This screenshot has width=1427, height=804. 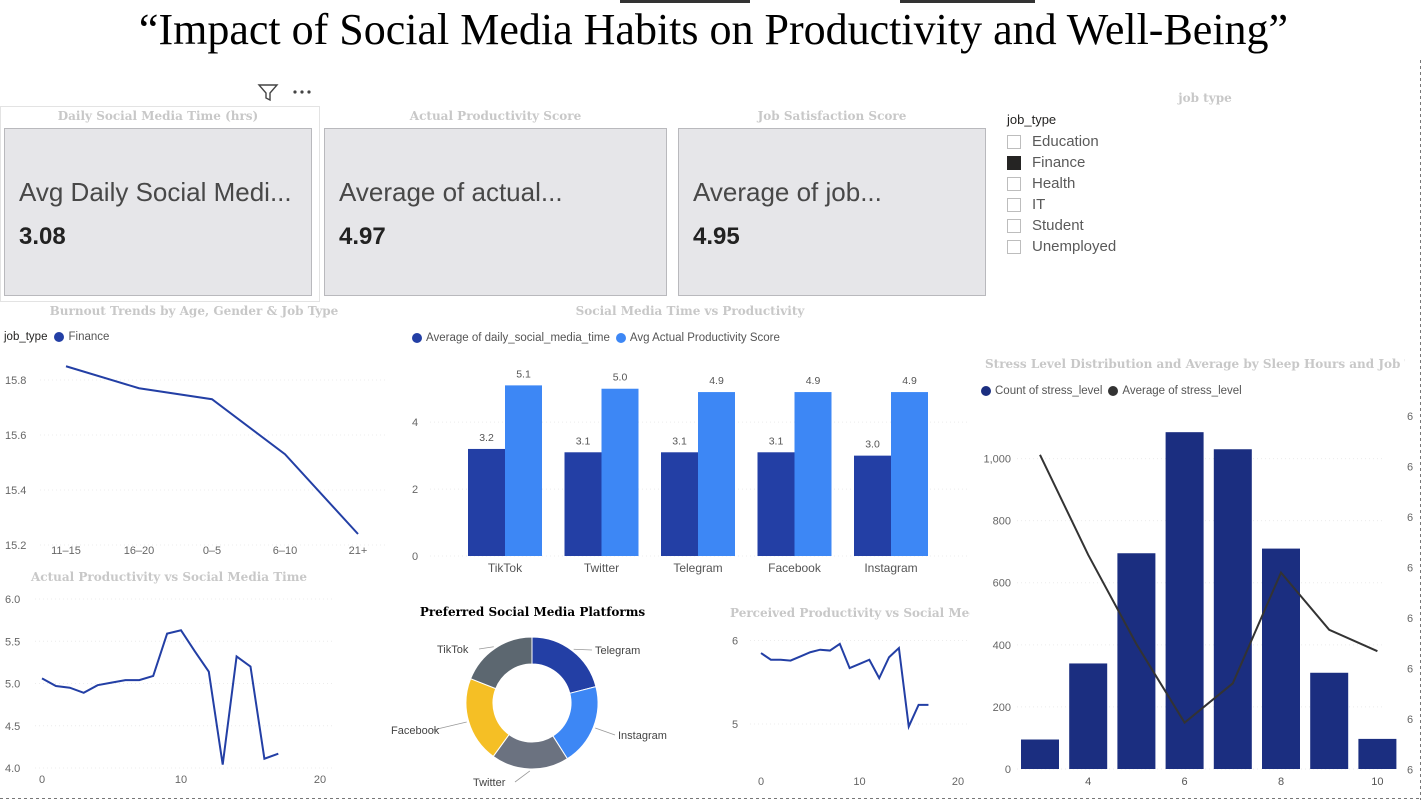 What do you see at coordinates (1117, 162) in the screenshot?
I see `slicer-item-finance: Finance` at bounding box center [1117, 162].